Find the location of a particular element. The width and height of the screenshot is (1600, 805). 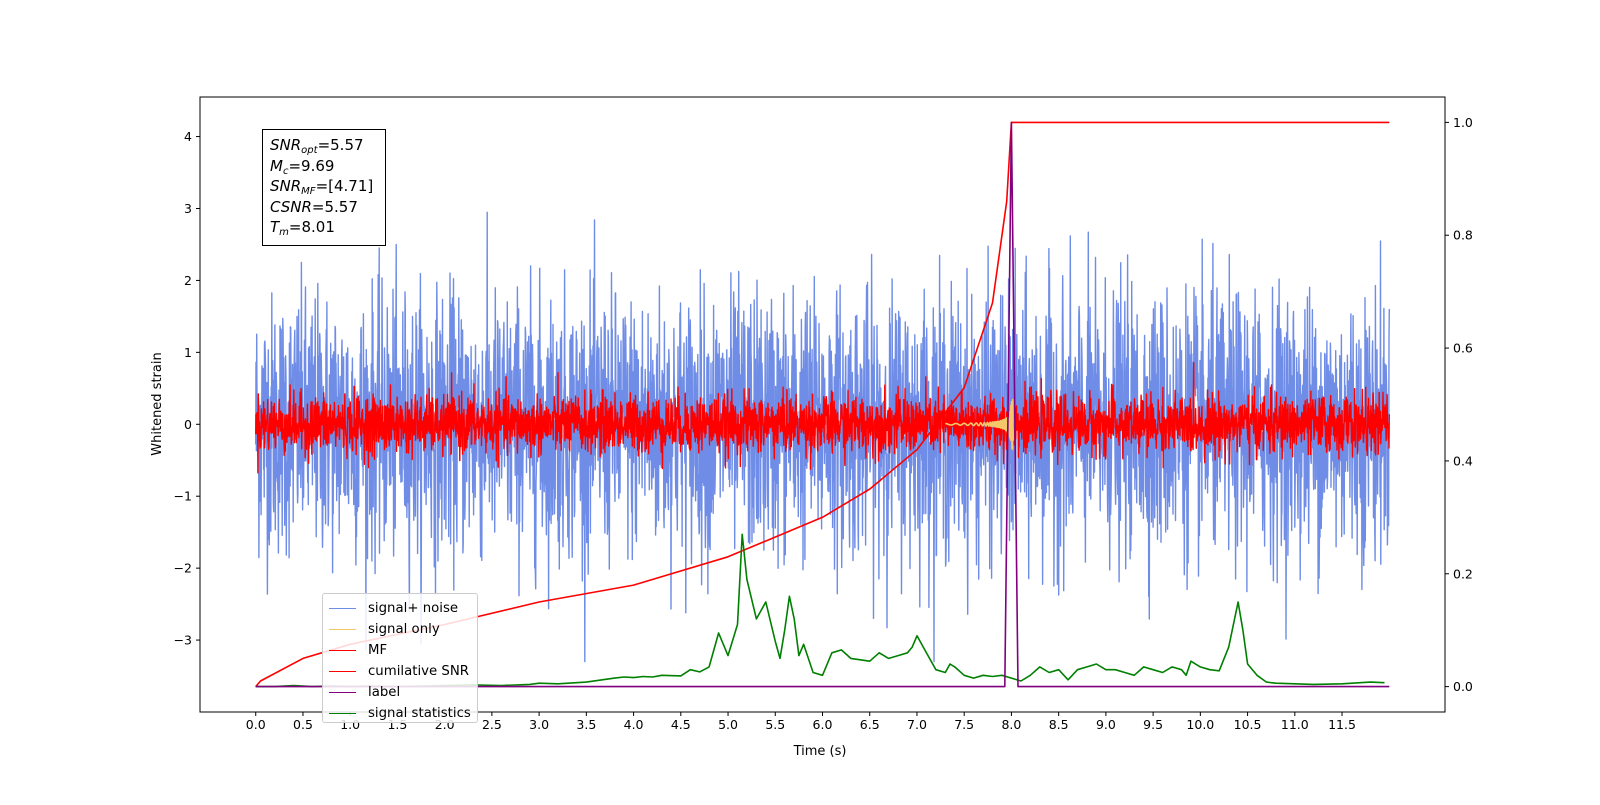

snr-mf-row: SNRMF=[4.71] is located at coordinates (322, 187).